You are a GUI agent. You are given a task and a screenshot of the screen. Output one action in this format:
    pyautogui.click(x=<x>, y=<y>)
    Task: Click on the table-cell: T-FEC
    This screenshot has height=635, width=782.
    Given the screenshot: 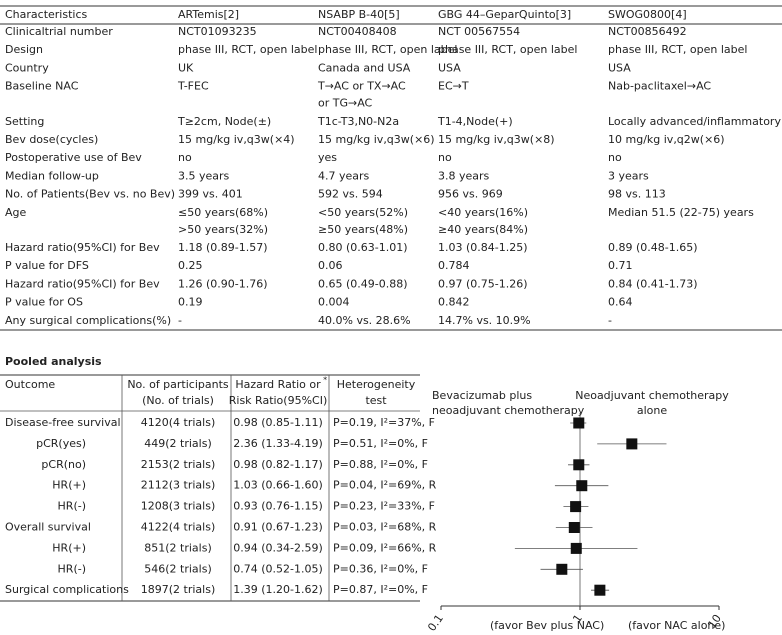 What is the action you would take?
    pyautogui.click(x=193, y=86)
    